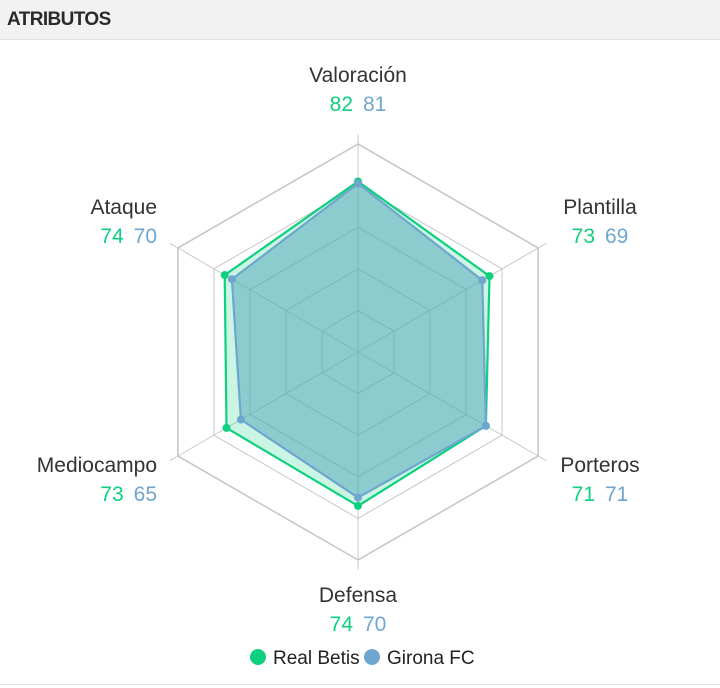  Describe the element at coordinates (599, 465) in the screenshot. I see `axis-label-2: Porteros` at that location.